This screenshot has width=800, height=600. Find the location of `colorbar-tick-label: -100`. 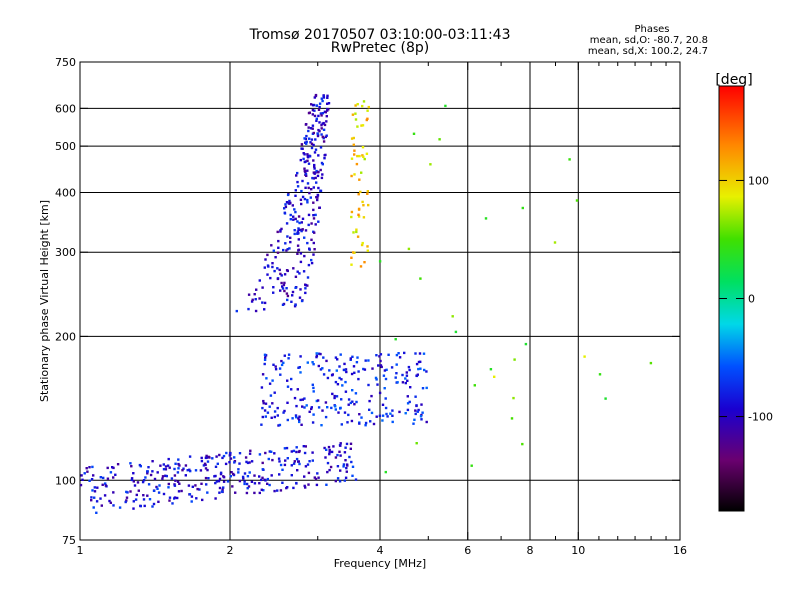

colorbar-tick-label: -100 is located at coordinates (760, 417).